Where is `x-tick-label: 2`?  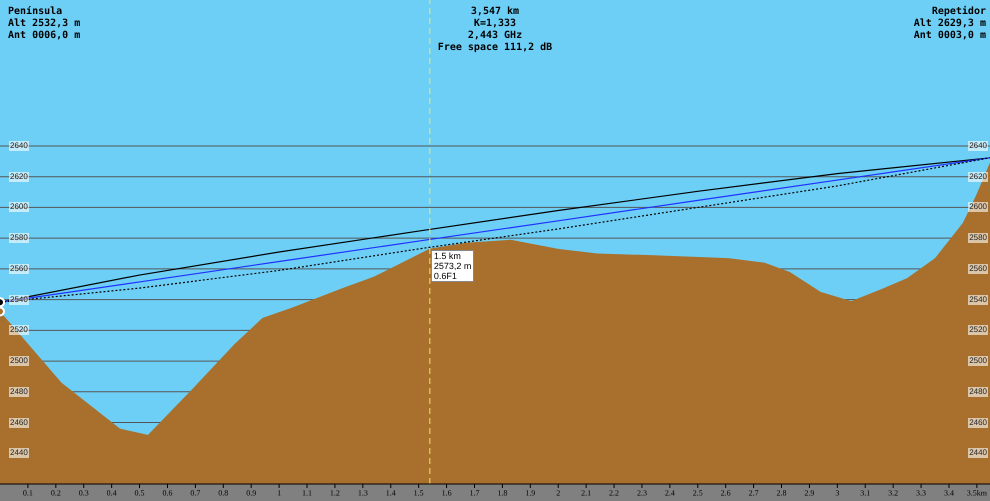 x-tick-label: 2 is located at coordinates (558, 493).